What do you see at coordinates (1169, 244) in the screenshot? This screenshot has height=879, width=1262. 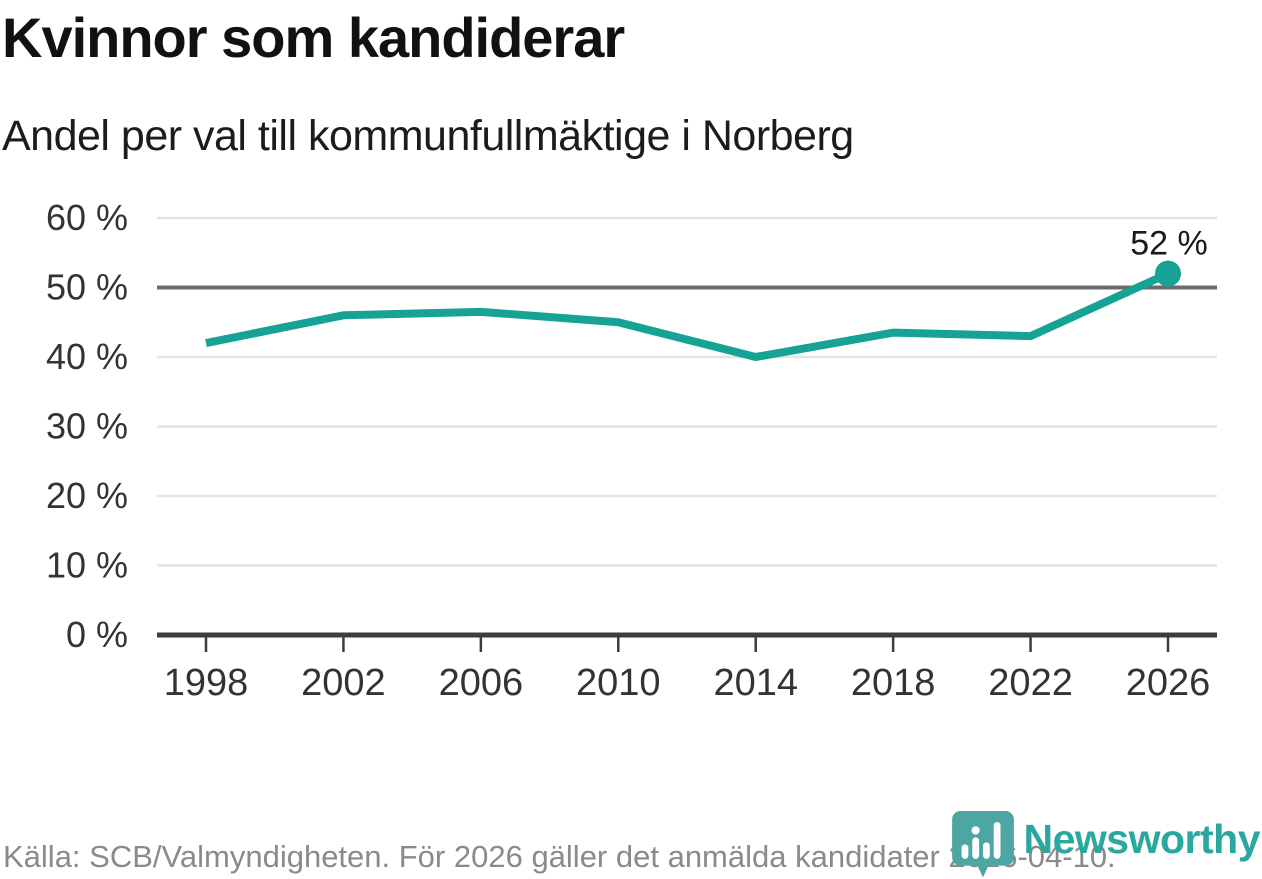 I see `end-point-label: 52 %` at bounding box center [1169, 244].